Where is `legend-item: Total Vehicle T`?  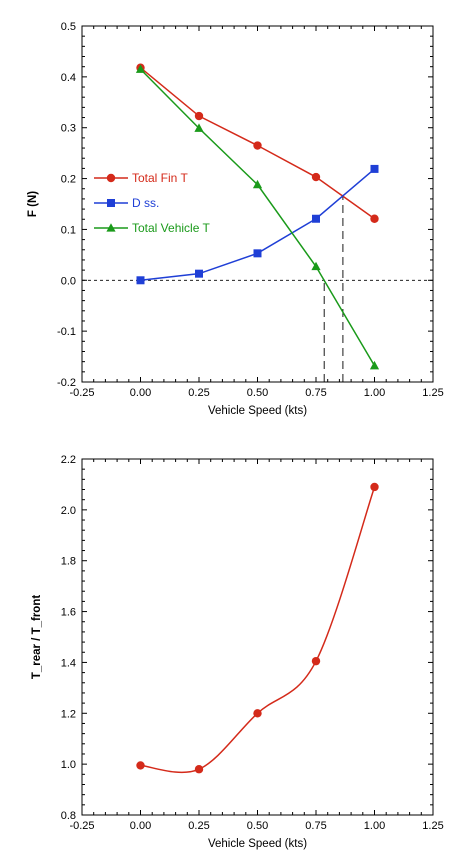
legend-item: Total Vehicle T is located at coordinates (152, 228).